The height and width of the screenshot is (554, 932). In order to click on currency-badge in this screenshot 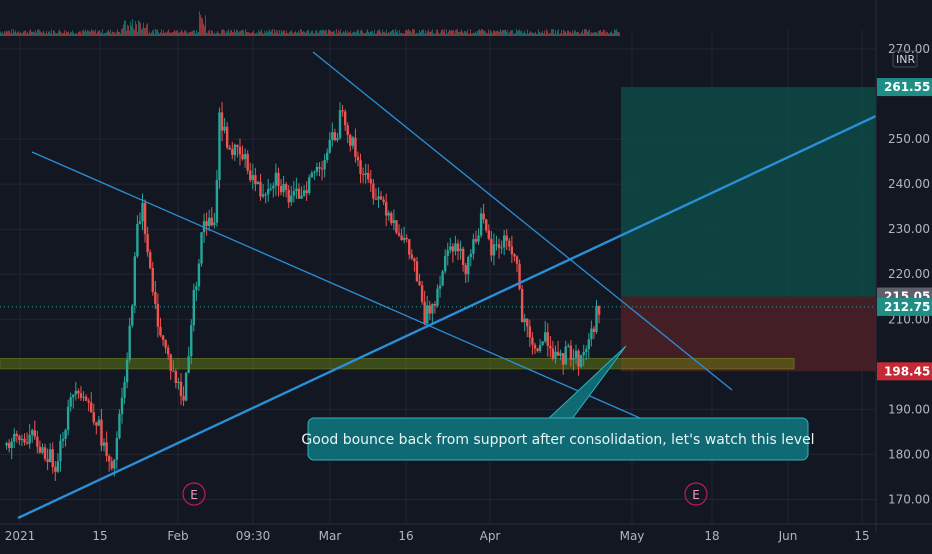, I will do `click(905, 59)`.